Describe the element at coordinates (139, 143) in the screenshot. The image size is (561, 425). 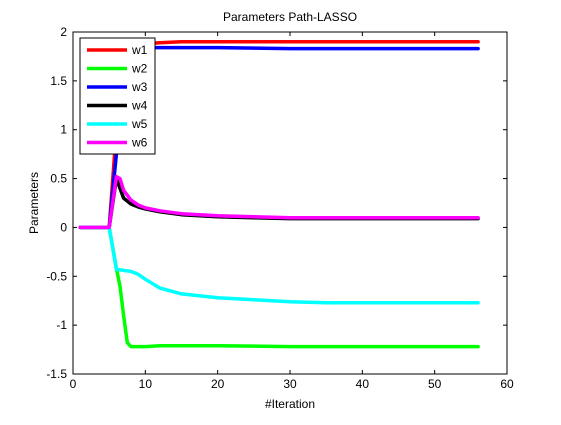
I see `legend-label-w6: w6` at that location.